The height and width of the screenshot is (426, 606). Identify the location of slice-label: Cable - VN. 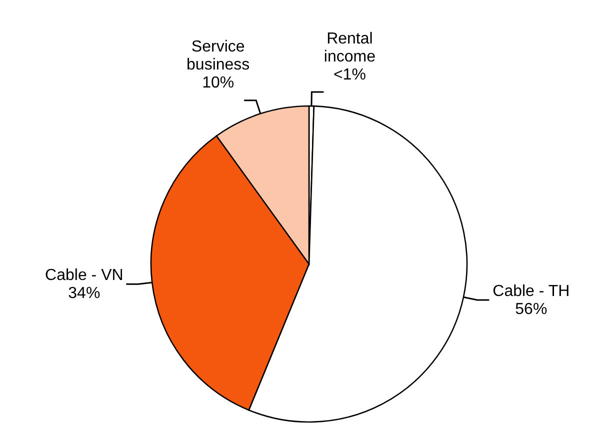
(84, 275).